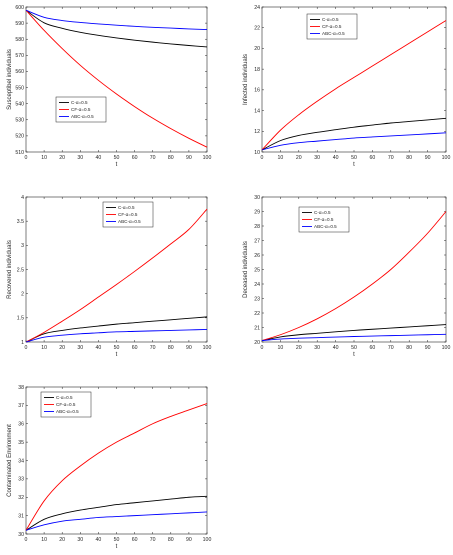 The height and width of the screenshot is (555, 453). Describe the element at coordinates (10, 269) in the screenshot. I see `y-axis-label: Recovered individuals` at that location.